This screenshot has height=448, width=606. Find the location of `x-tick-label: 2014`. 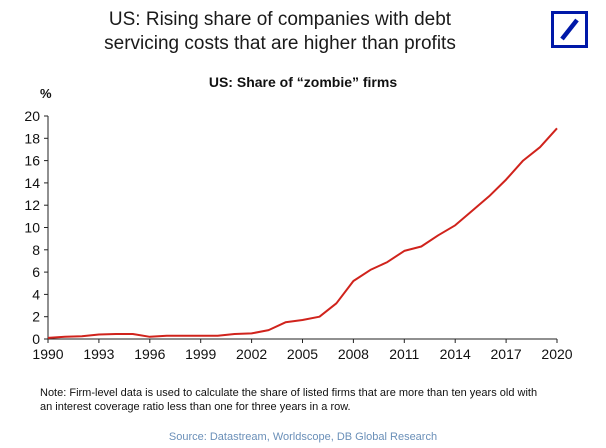

x-tick-label: 2014 is located at coordinates (455, 354).